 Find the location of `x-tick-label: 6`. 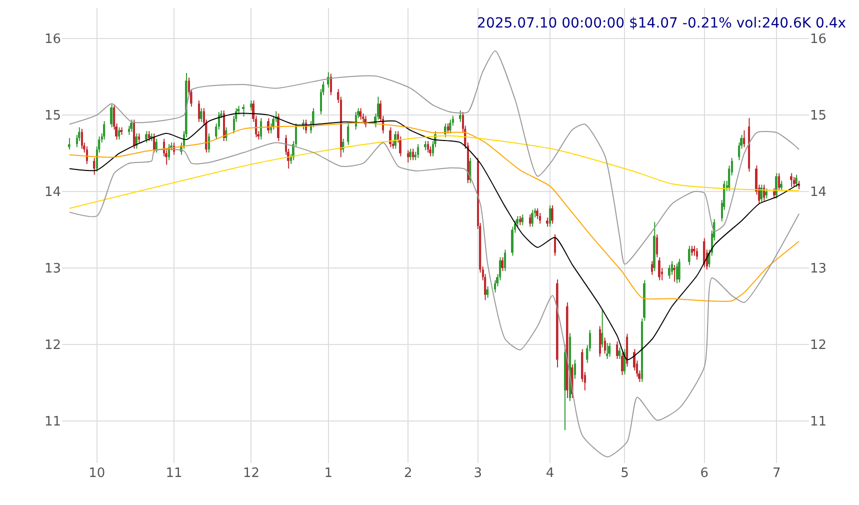

x-tick-label: 6 is located at coordinates (704, 473).